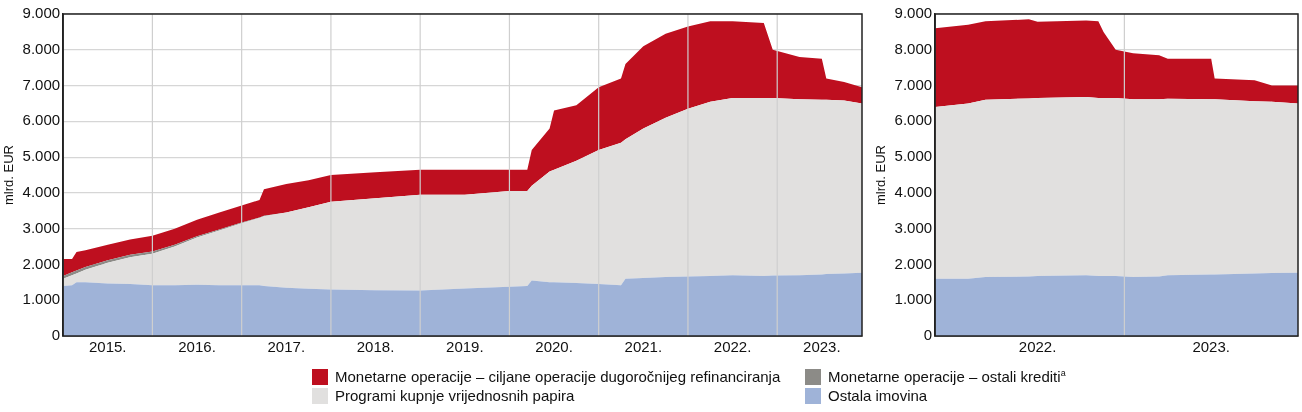 The height and width of the screenshot is (412, 1302). I want to click on legend-label: Monetarne operacije – ostali krediti$^{a}$, so click(947, 376).